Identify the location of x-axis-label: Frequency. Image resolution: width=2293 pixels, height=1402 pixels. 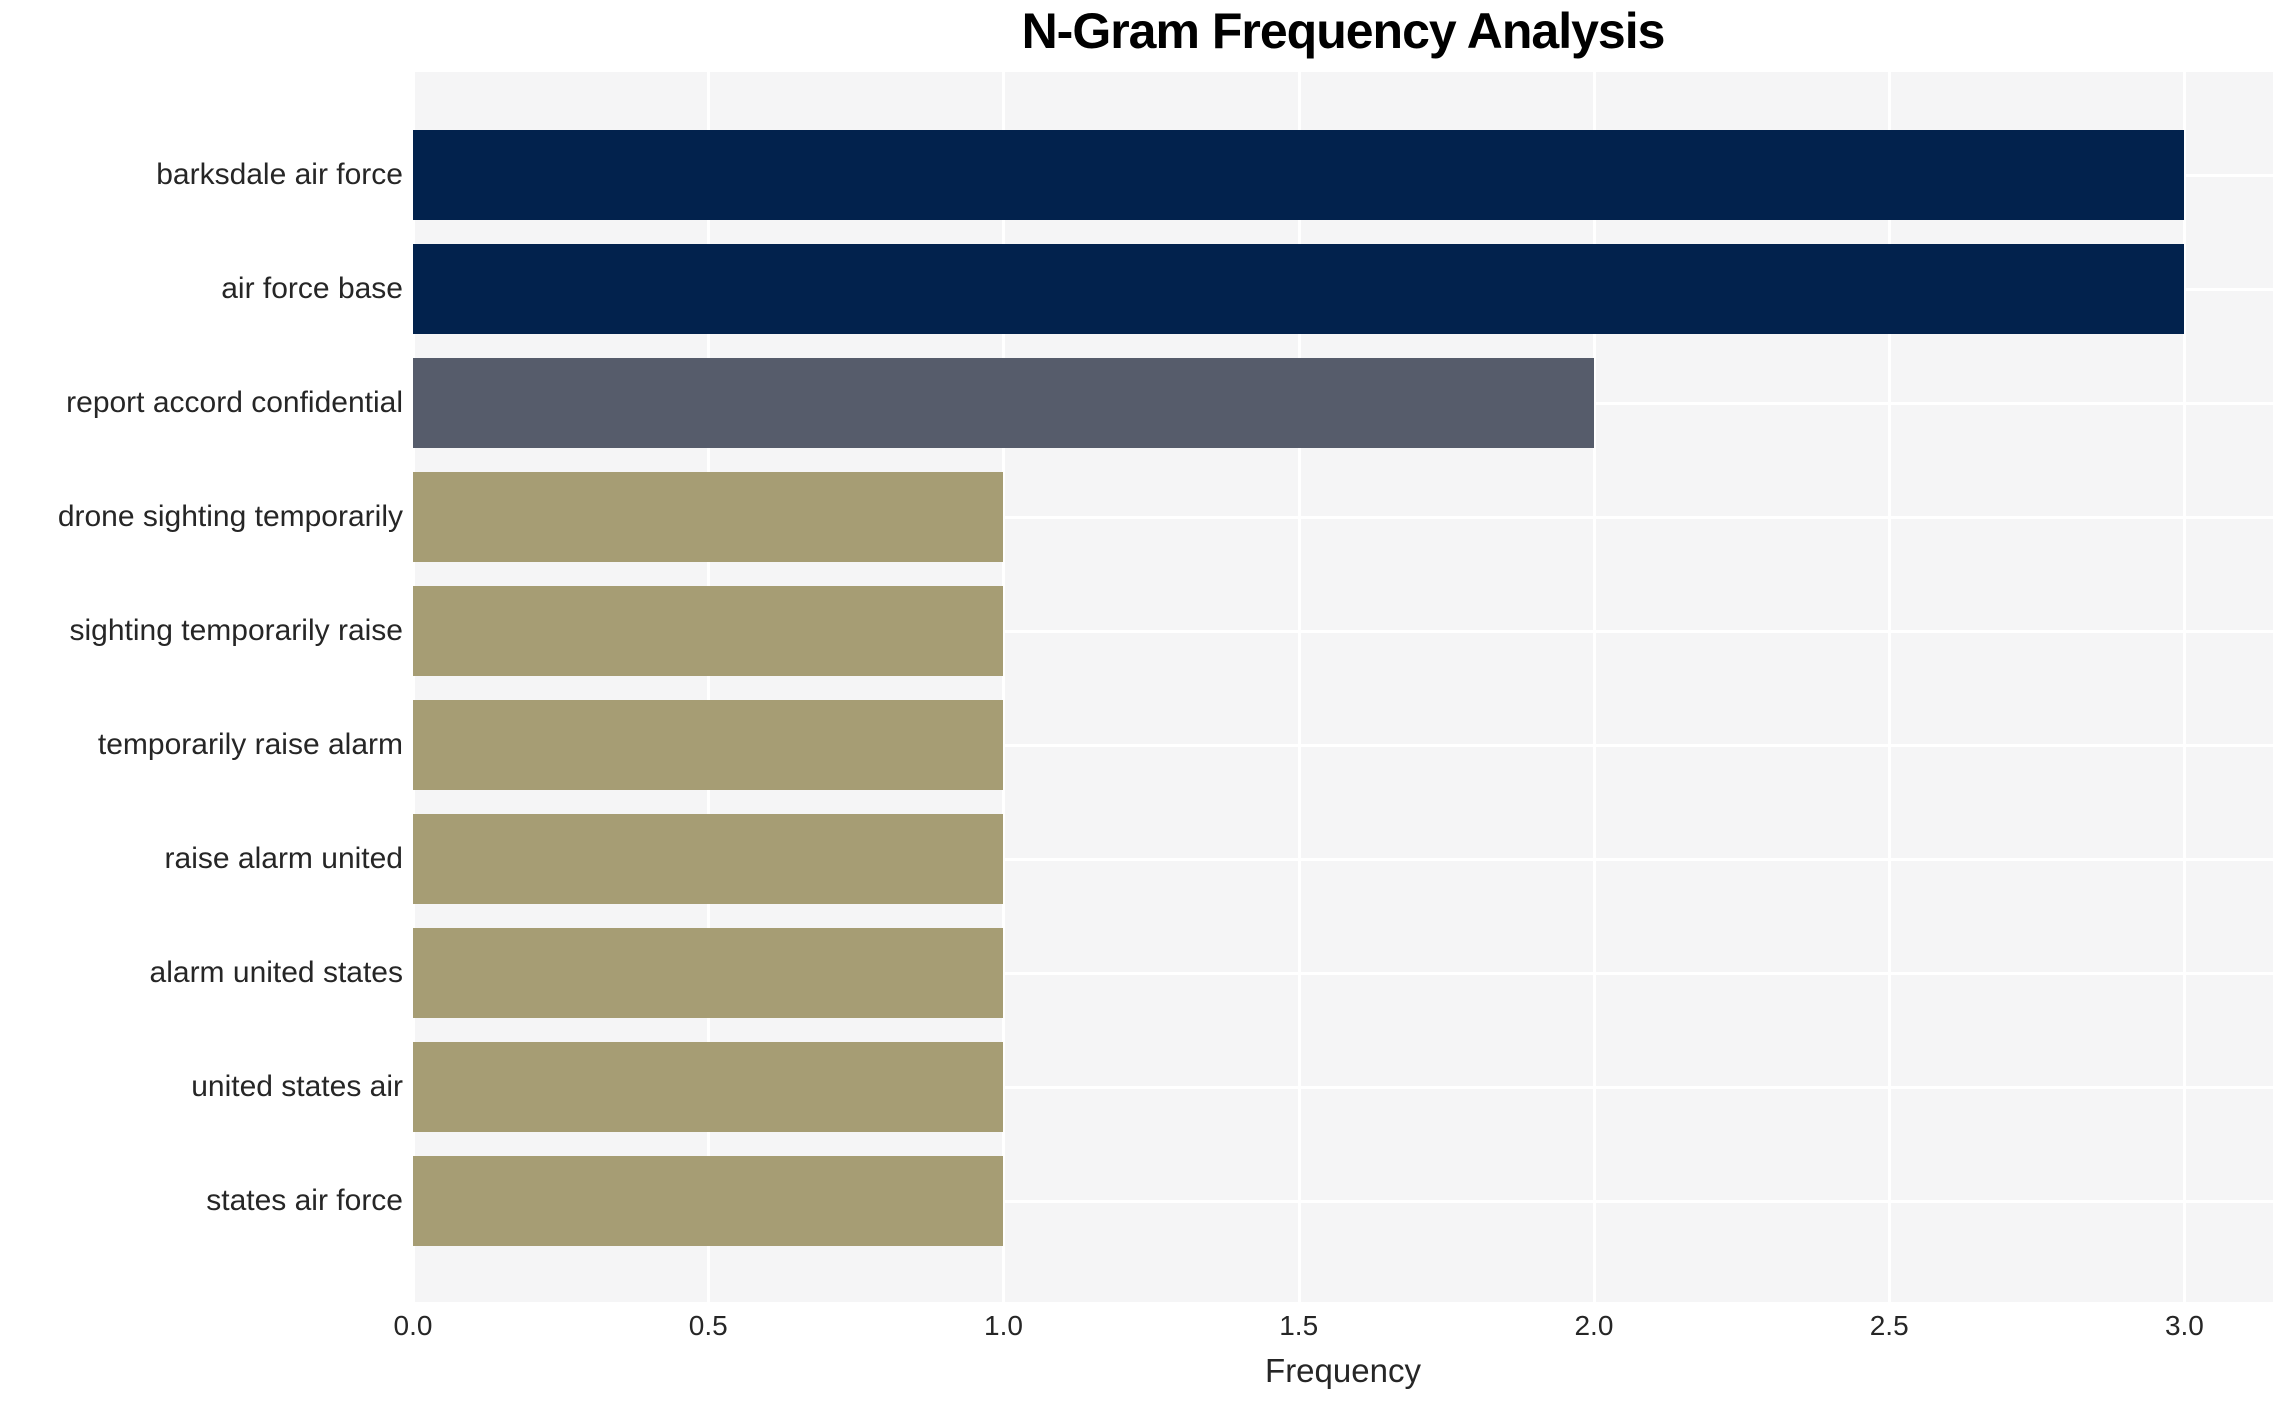
(1343, 1370).